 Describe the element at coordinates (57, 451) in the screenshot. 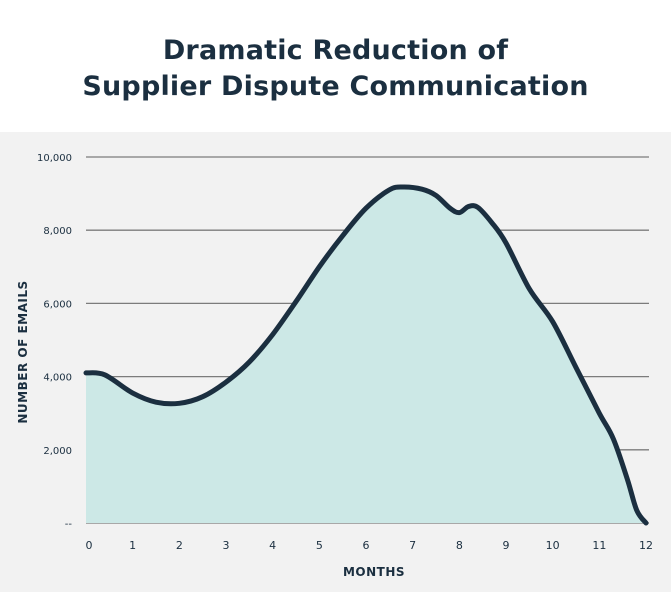

I see `y-tick-label: 2,000` at that location.